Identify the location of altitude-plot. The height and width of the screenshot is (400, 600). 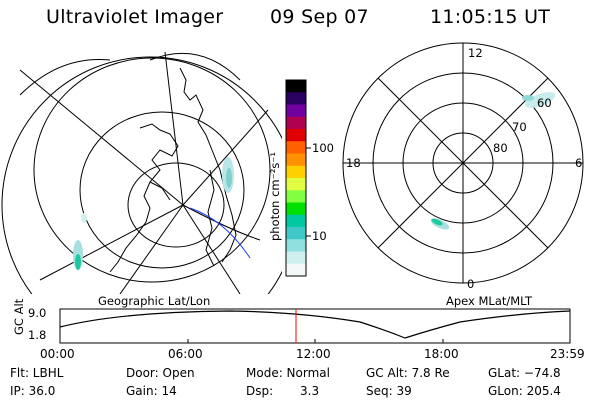
(315, 326).